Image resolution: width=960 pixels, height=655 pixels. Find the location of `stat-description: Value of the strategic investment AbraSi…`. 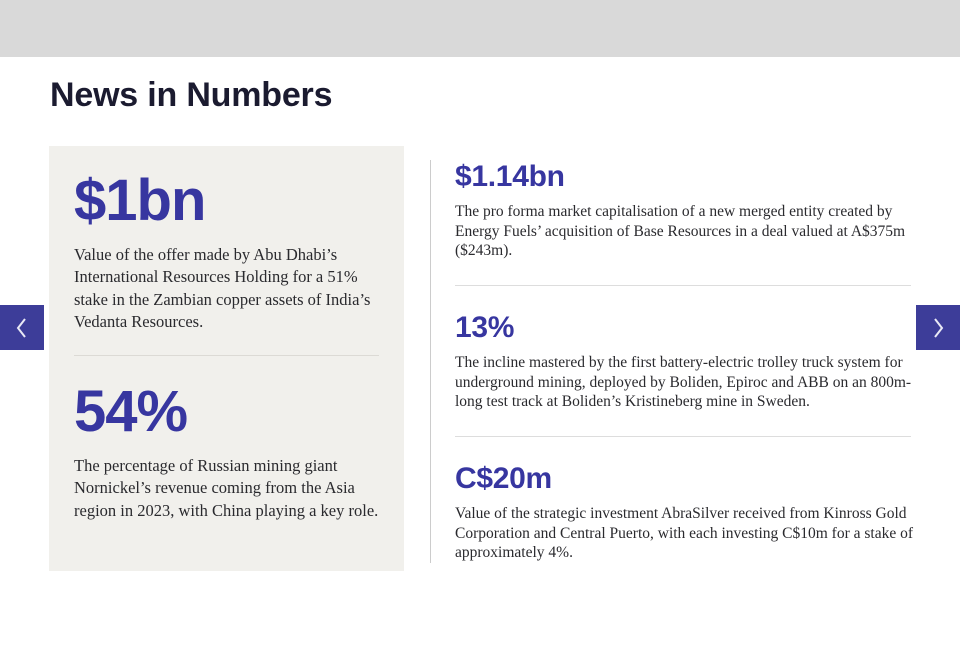

stat-description: Value of the strategic investment AbraSi… is located at coordinates (684, 533).